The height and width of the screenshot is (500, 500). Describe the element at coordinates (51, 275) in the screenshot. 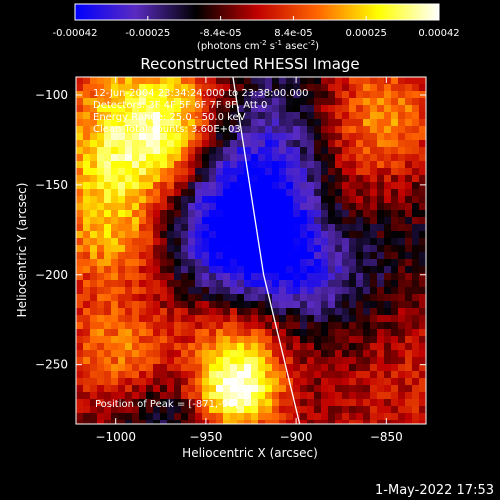

I see `y-tick-label: −200` at that location.